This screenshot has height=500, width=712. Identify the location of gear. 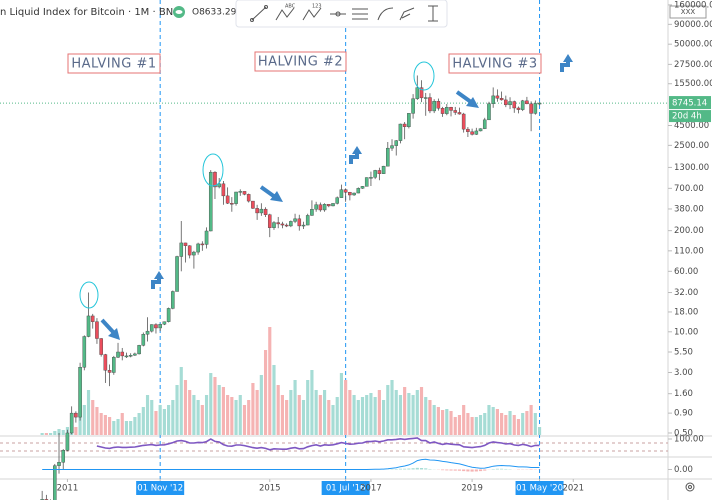
(690, 487).